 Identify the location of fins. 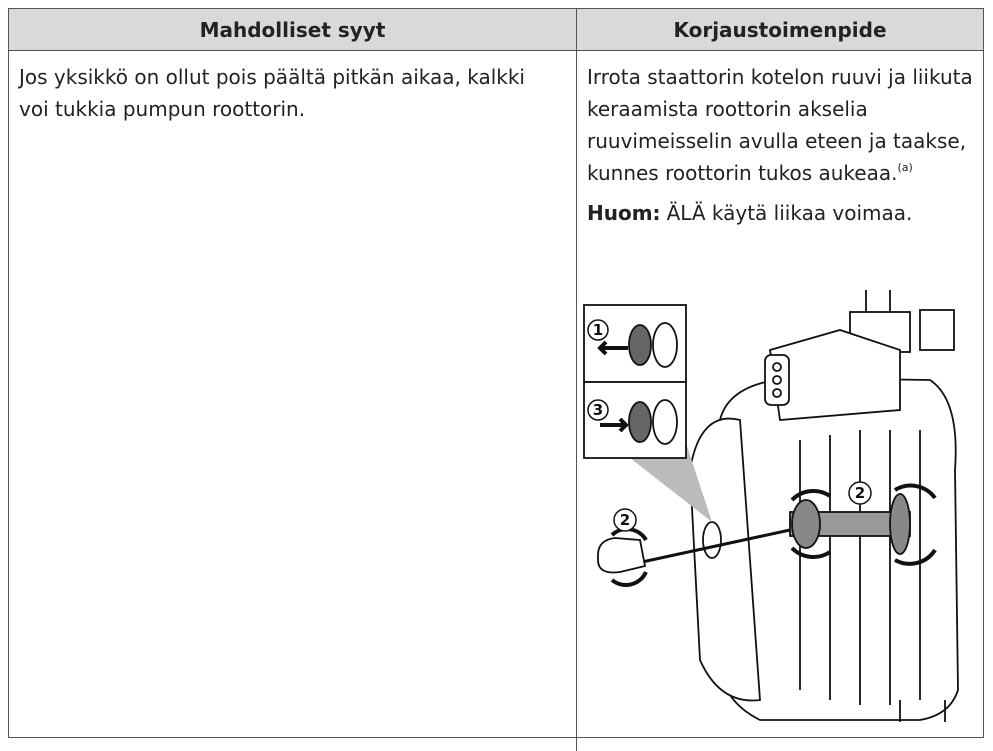
(860, 567).